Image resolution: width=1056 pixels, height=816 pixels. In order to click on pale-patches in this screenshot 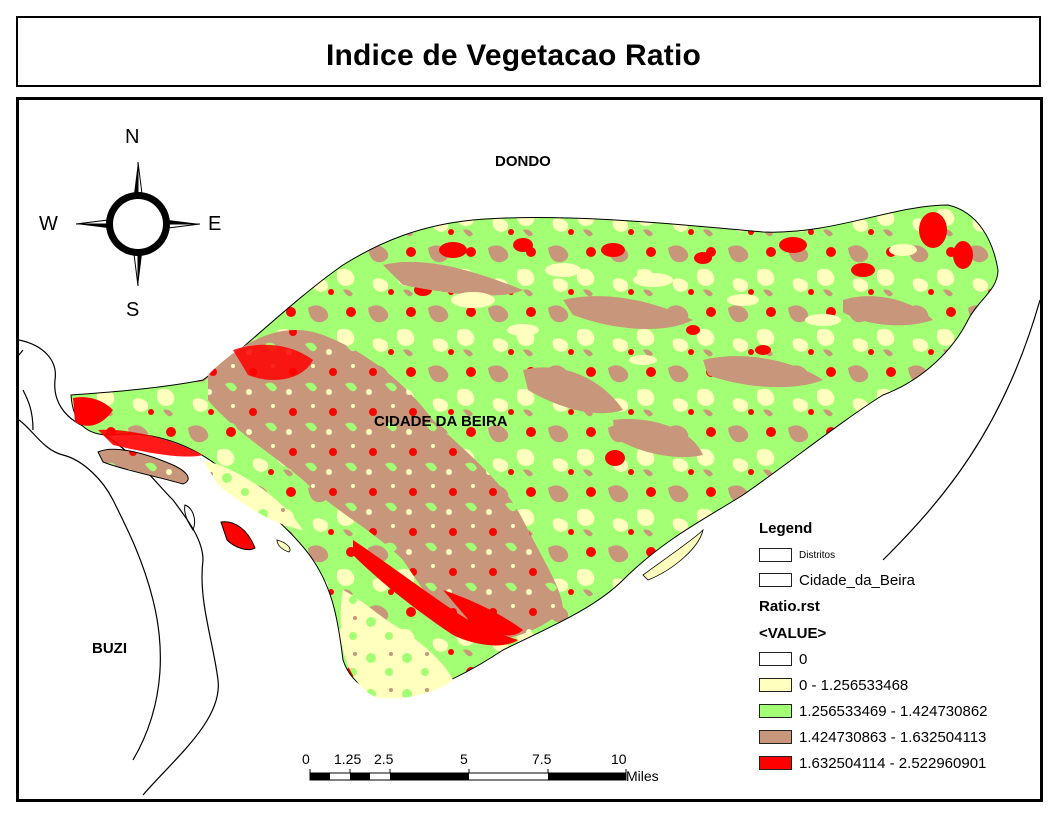, I will do `click(684, 304)`.